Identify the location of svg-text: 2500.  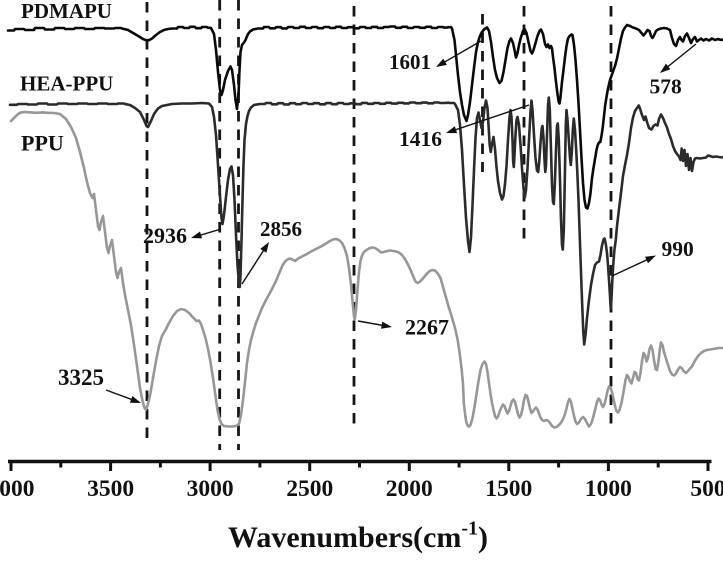
(309, 489).